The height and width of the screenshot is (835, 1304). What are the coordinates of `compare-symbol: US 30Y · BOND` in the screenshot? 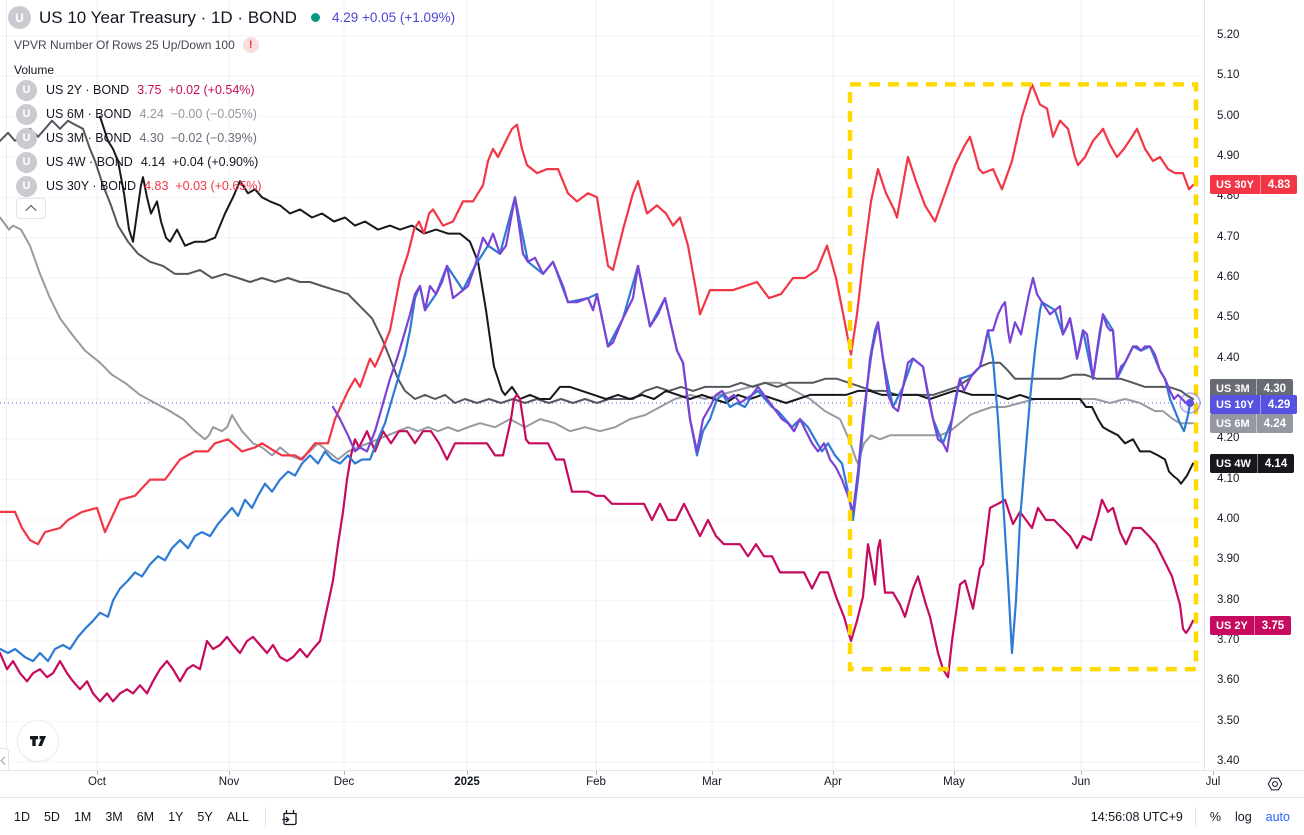 It's located at (91, 186).